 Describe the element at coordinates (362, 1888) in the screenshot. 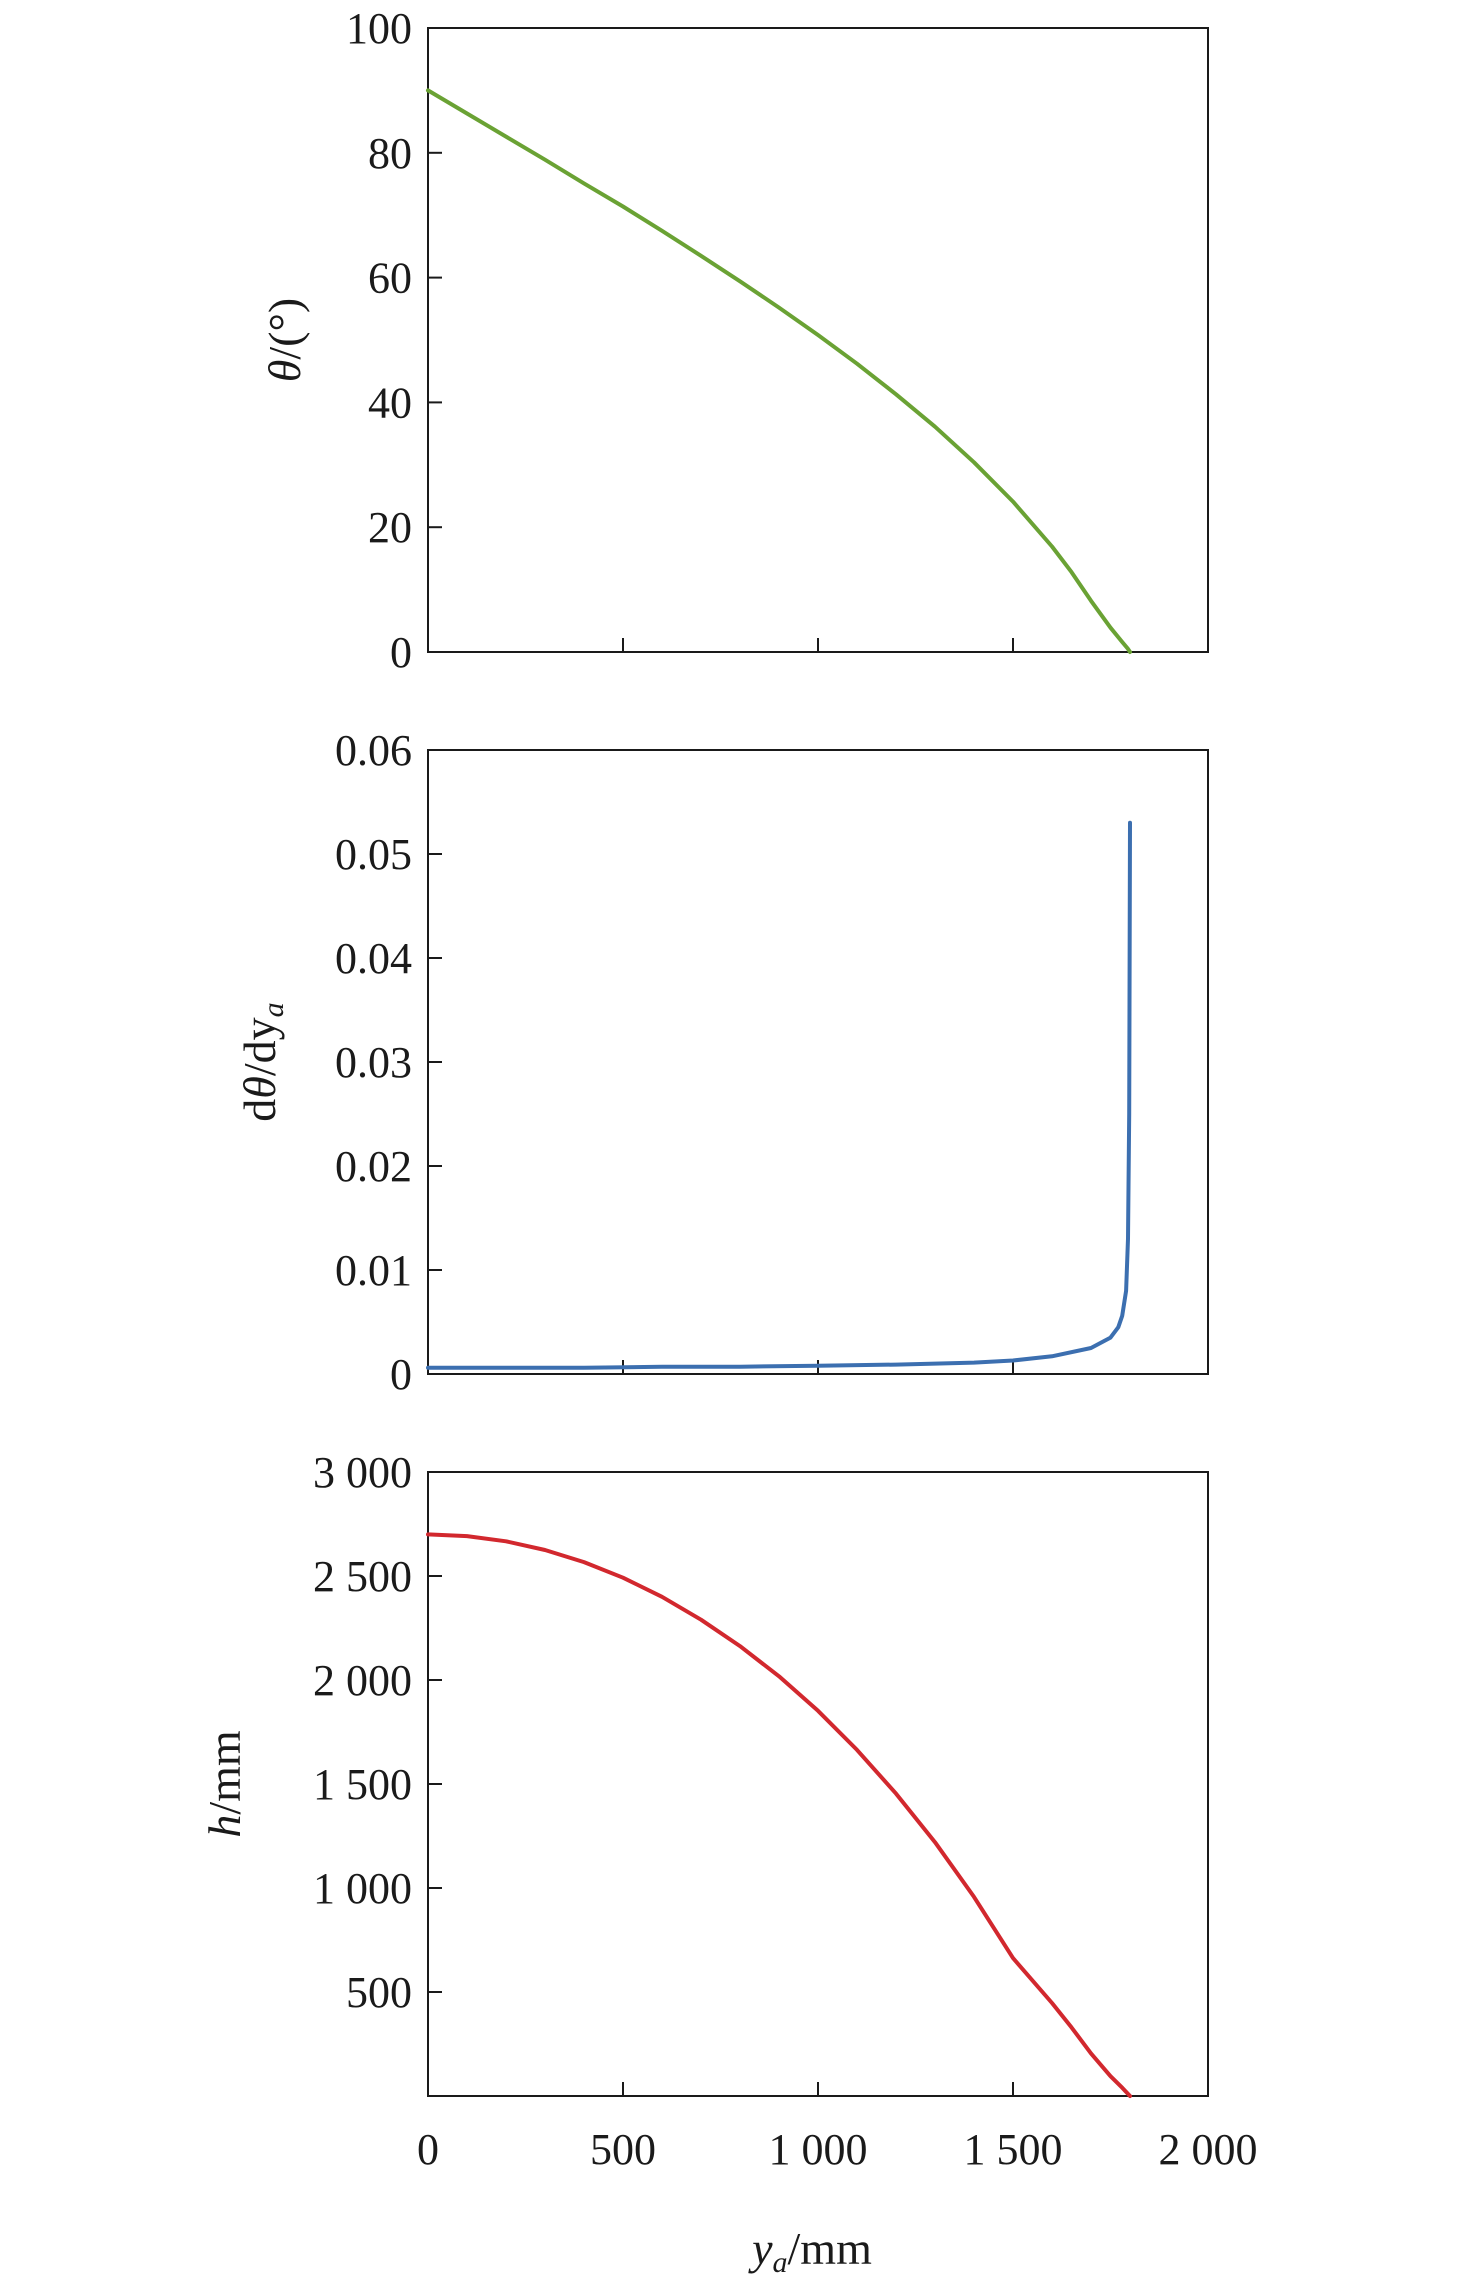

I see `y-tick-label: 1 000` at that location.